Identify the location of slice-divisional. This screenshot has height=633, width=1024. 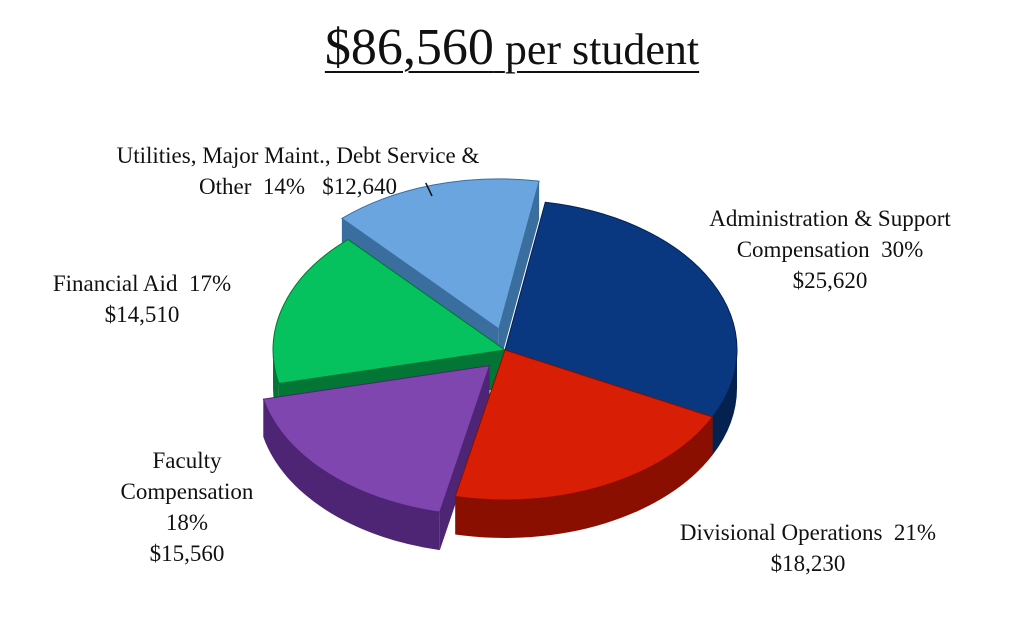
(584, 443).